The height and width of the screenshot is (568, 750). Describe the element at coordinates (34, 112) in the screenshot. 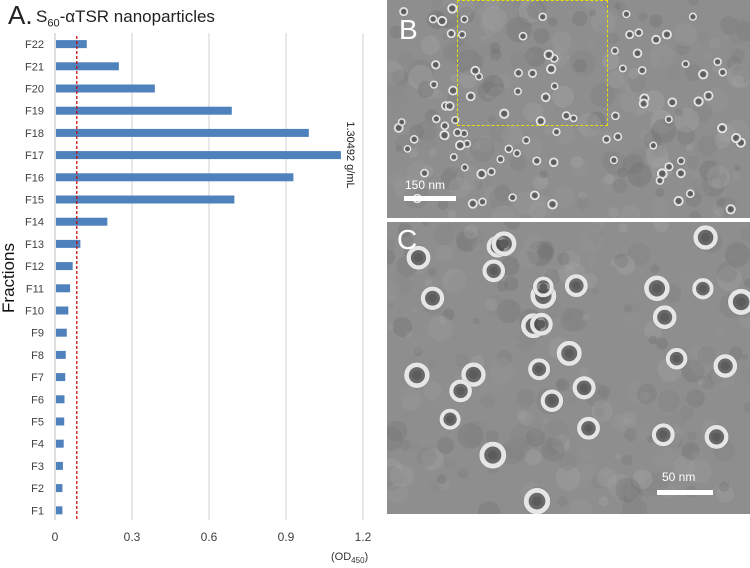

I see `category-label: F19` at that location.